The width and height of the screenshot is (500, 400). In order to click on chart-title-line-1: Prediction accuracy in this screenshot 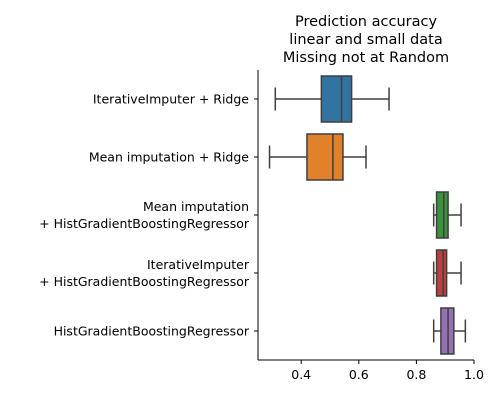, I will do `click(366, 22)`.